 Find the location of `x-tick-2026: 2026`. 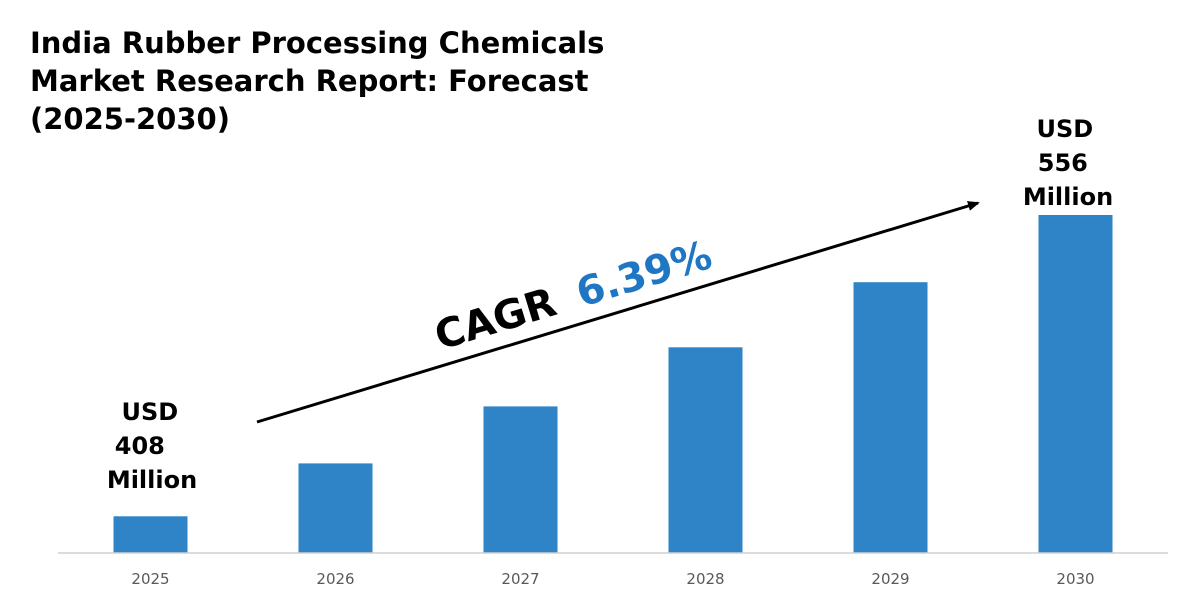

x-tick-2026: 2026 is located at coordinates (335, 579).